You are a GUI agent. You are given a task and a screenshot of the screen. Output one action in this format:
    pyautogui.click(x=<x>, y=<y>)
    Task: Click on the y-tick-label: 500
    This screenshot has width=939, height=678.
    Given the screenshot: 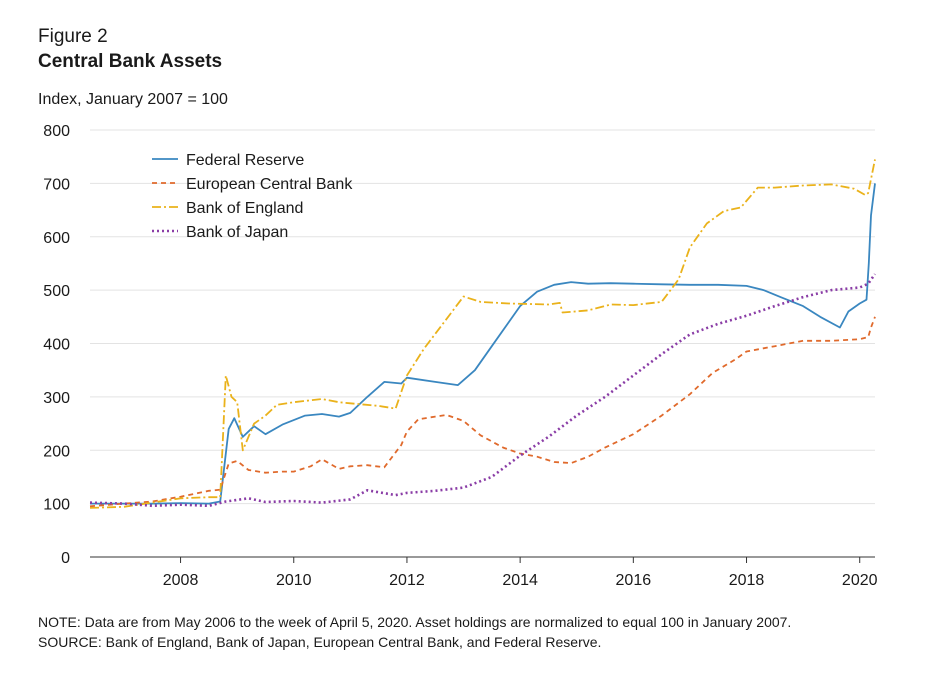 What is the action you would take?
    pyautogui.click(x=56, y=291)
    